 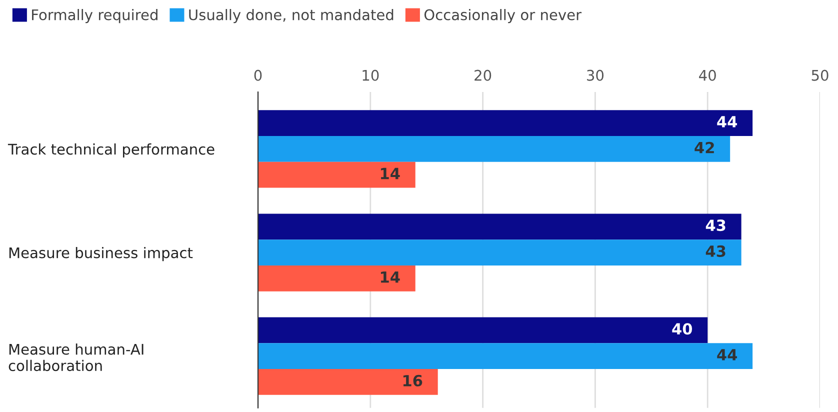 I want to click on x-tick-label: 30, so click(x=595, y=75).